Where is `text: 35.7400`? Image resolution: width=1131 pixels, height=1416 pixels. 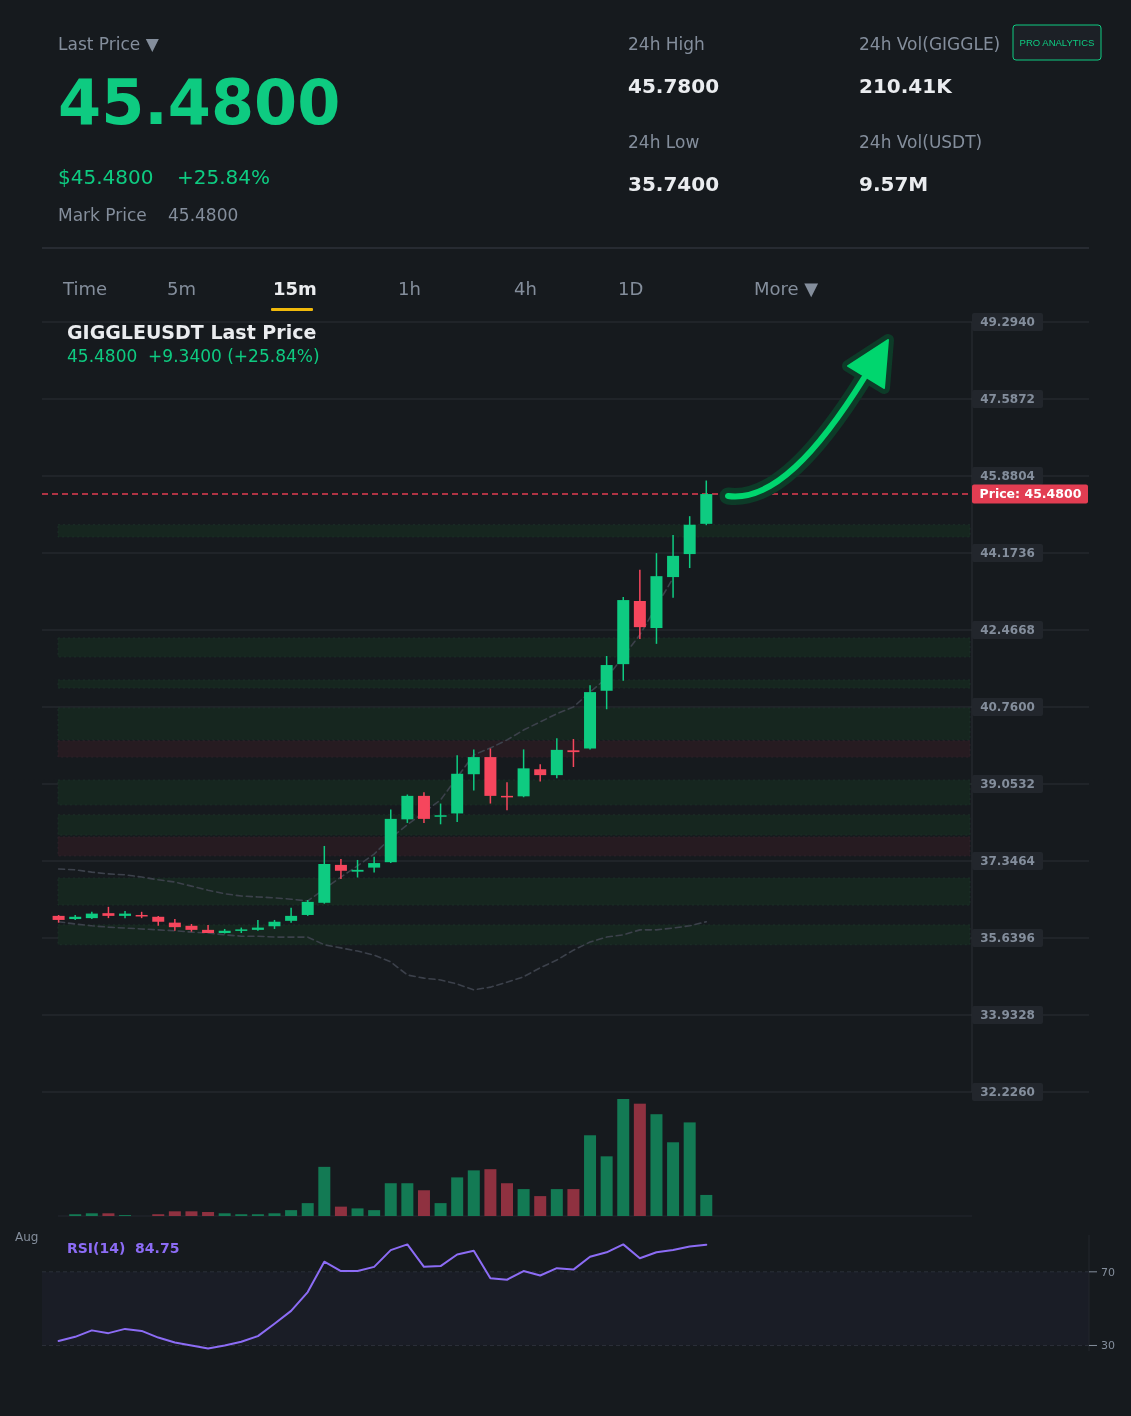
text: 35.7400 is located at coordinates (674, 184).